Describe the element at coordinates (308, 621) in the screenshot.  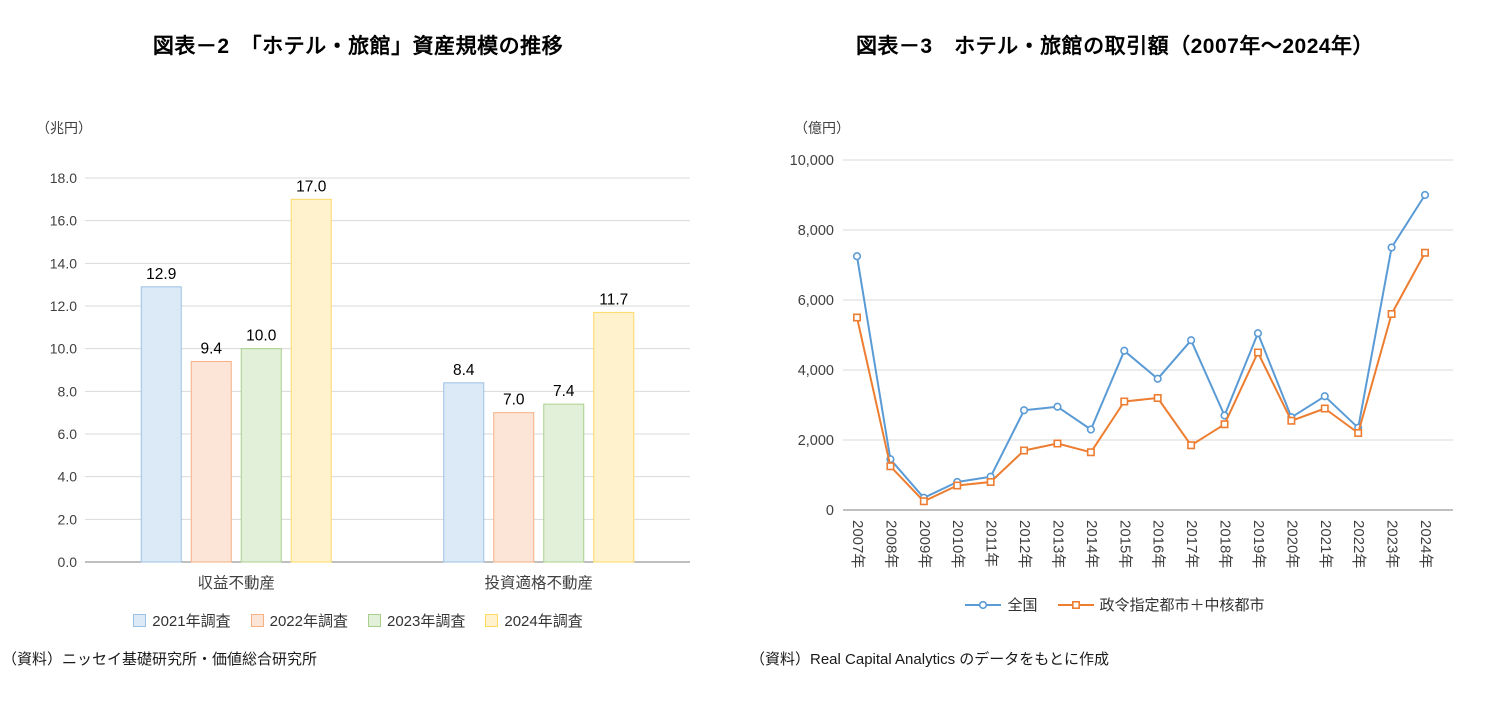
I see `legend-label: 2022年調査` at that location.